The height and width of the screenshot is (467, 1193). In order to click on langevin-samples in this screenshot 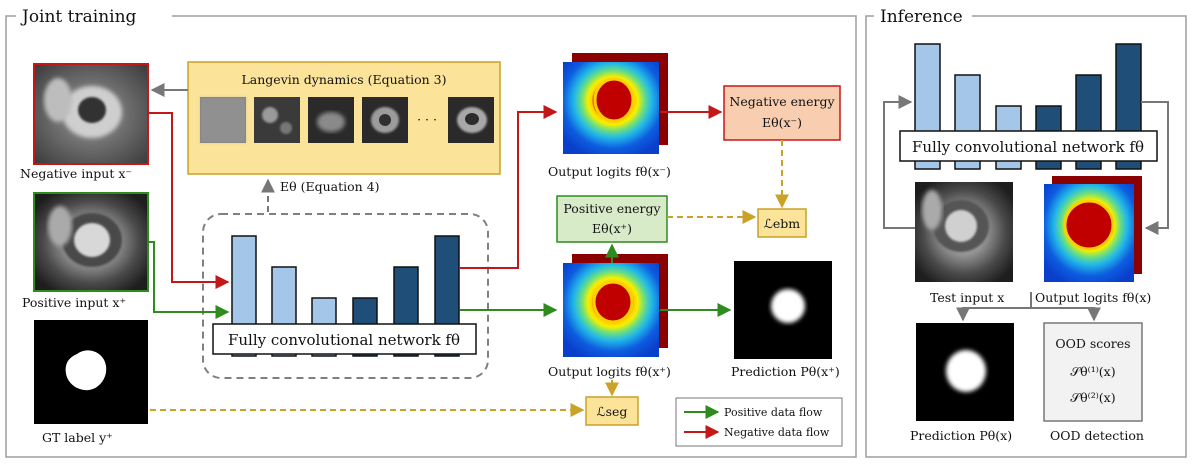, I will do `click(347, 120)`.